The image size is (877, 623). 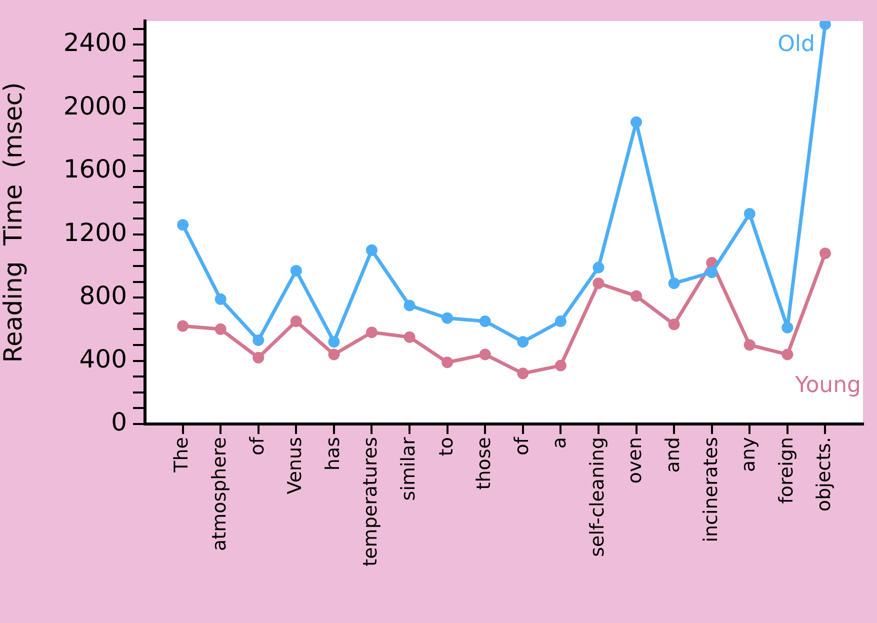 What do you see at coordinates (749, 454) in the screenshot?
I see `x-tick-label: any` at bounding box center [749, 454].